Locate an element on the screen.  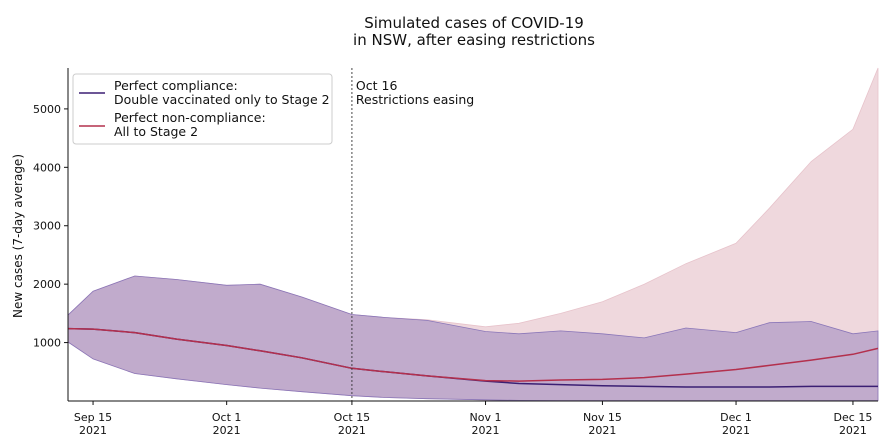
x-tick-label-month: Nov 1 is located at coordinates (486, 417).